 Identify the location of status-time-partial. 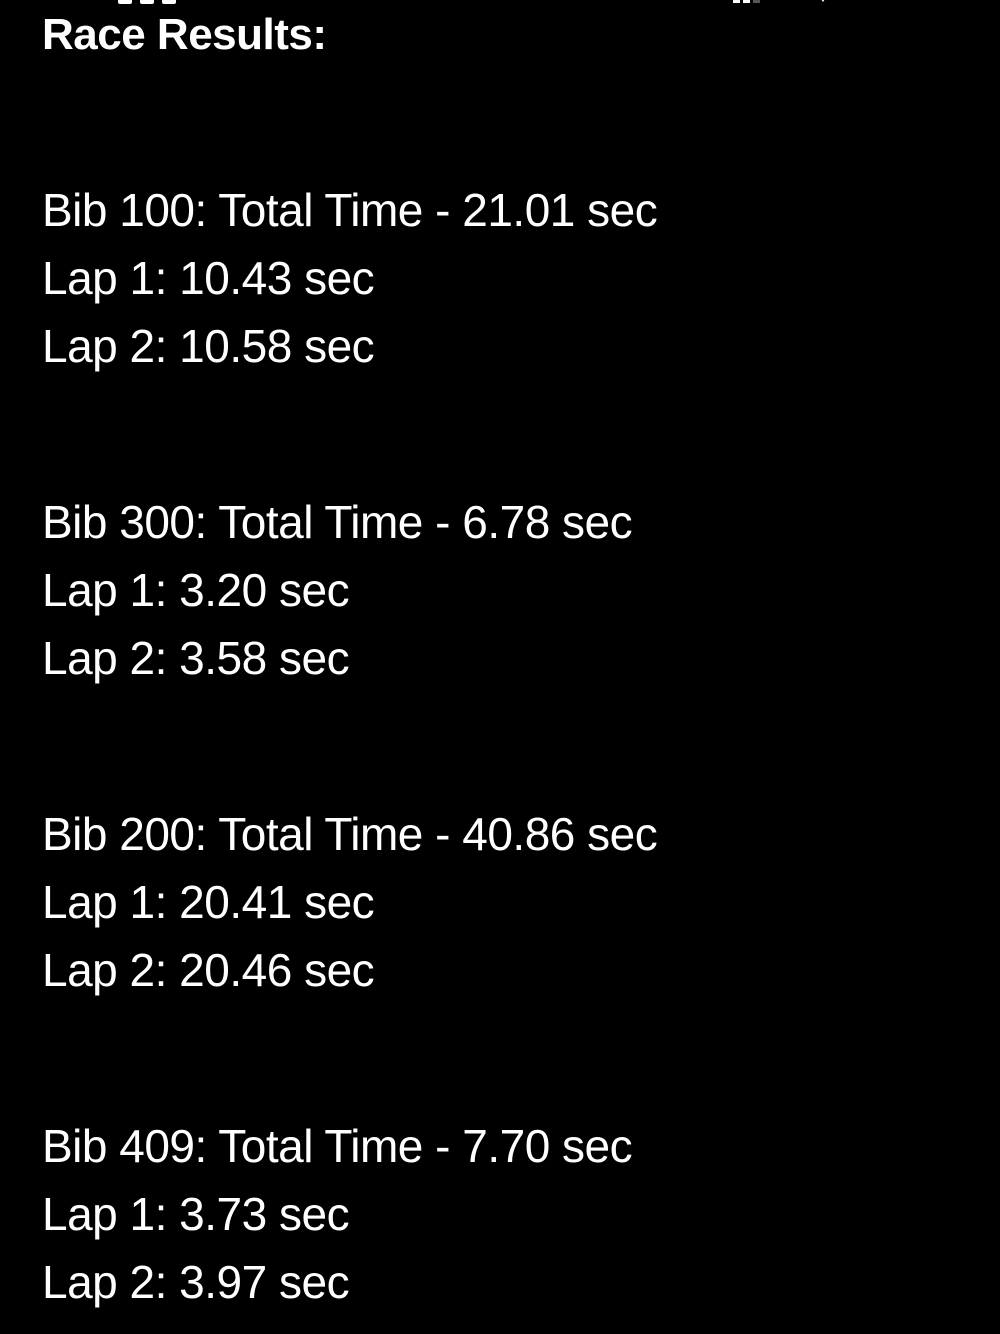
(153, 2).